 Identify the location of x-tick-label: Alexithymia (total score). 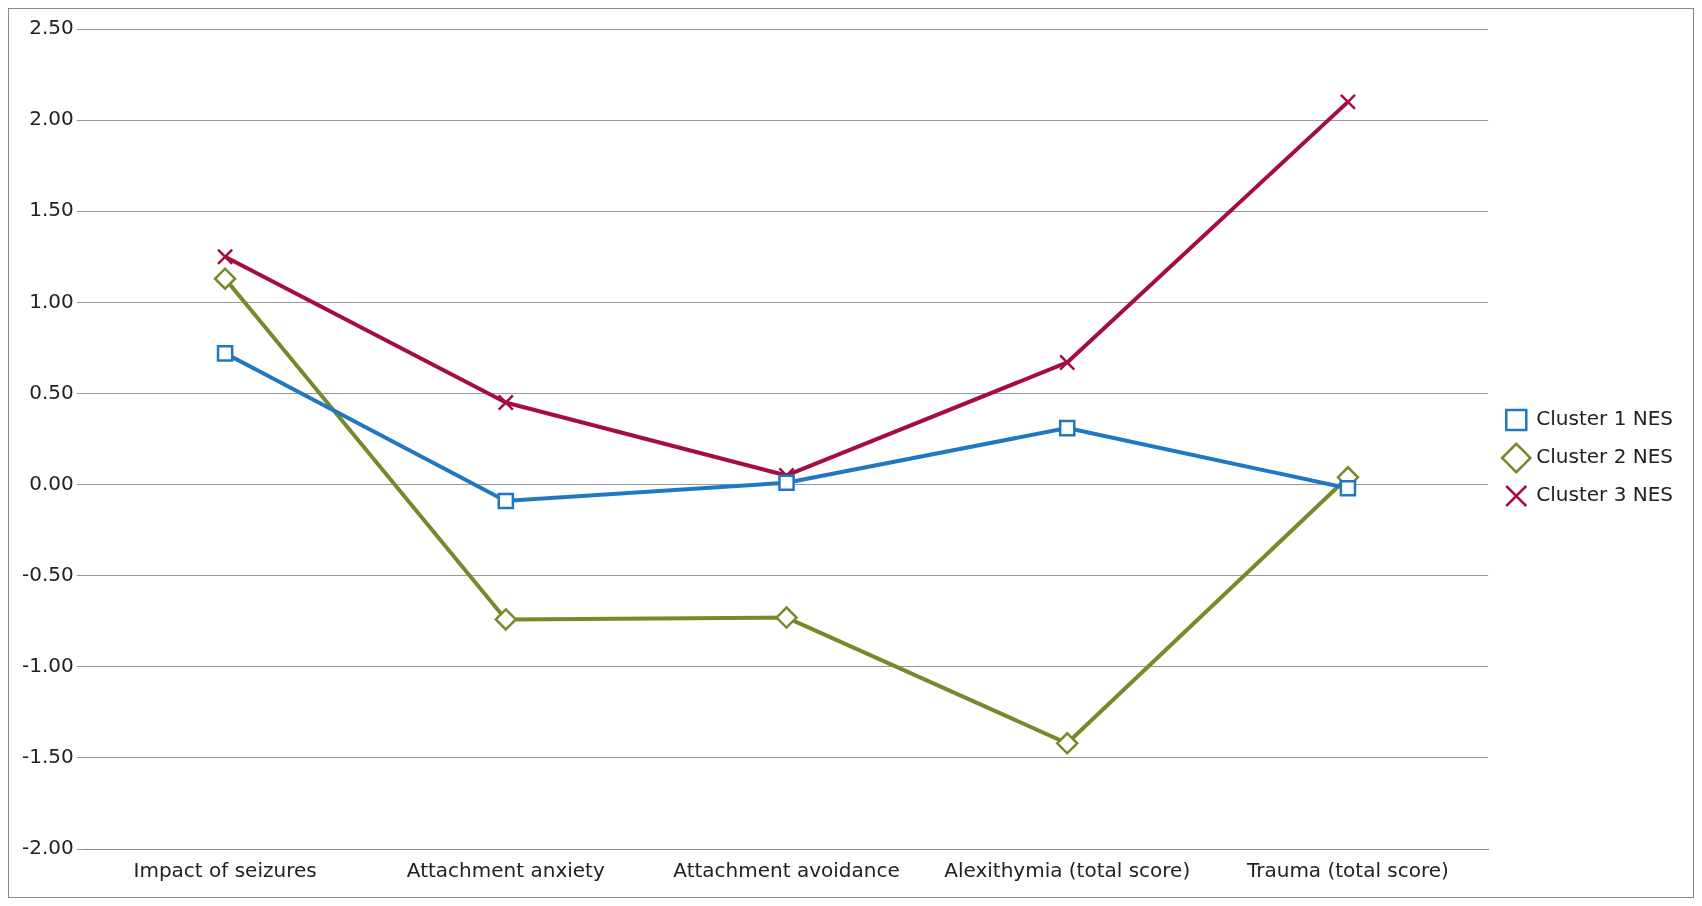
(1067, 870).